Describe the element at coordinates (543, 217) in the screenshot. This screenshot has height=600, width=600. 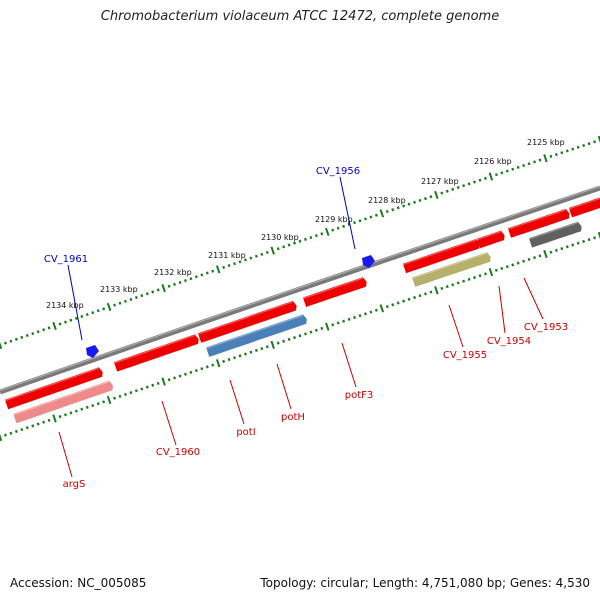
I see `gene-cv1953-top-sheen` at that location.